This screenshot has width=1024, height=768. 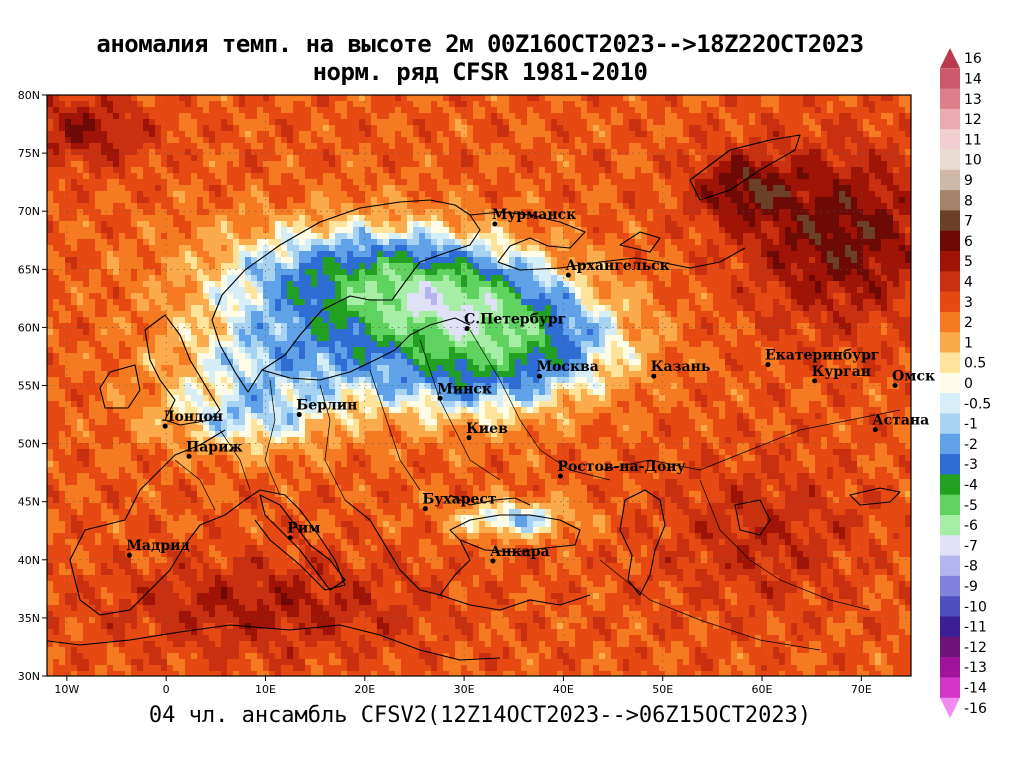 What do you see at coordinates (968, 201) in the screenshot?
I see `colorbar-label: 8` at bounding box center [968, 201].